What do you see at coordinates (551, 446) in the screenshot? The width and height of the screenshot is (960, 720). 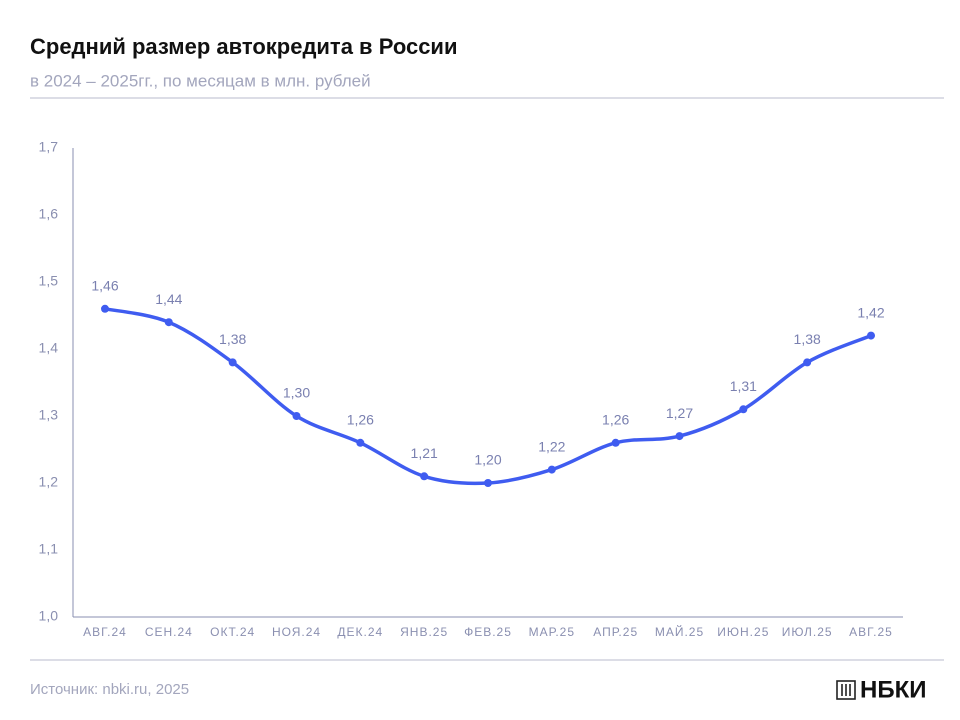 I see `data-label: 1,22` at bounding box center [551, 446].